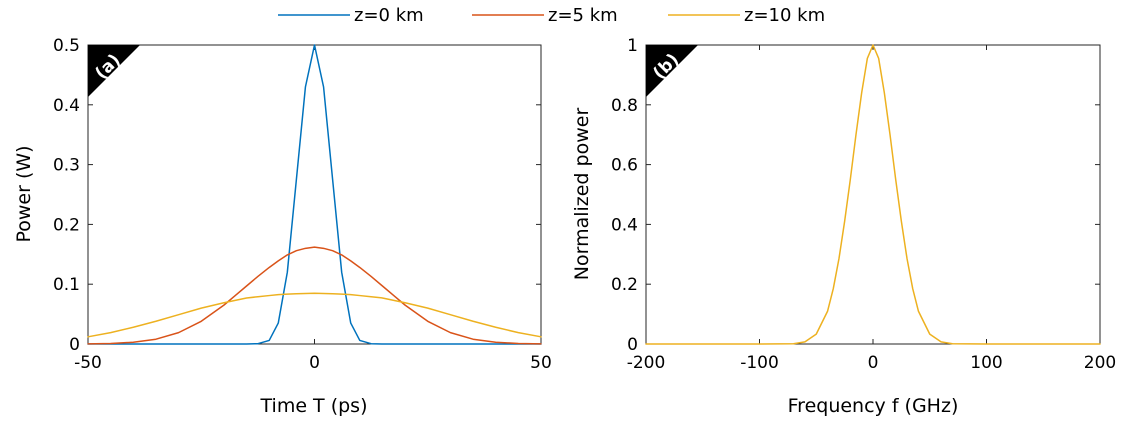 This screenshot has height=422, width=1134. What do you see at coordinates (24, 193) in the screenshot?
I see `panel-a-ylabel: Power (W)` at bounding box center [24, 193].